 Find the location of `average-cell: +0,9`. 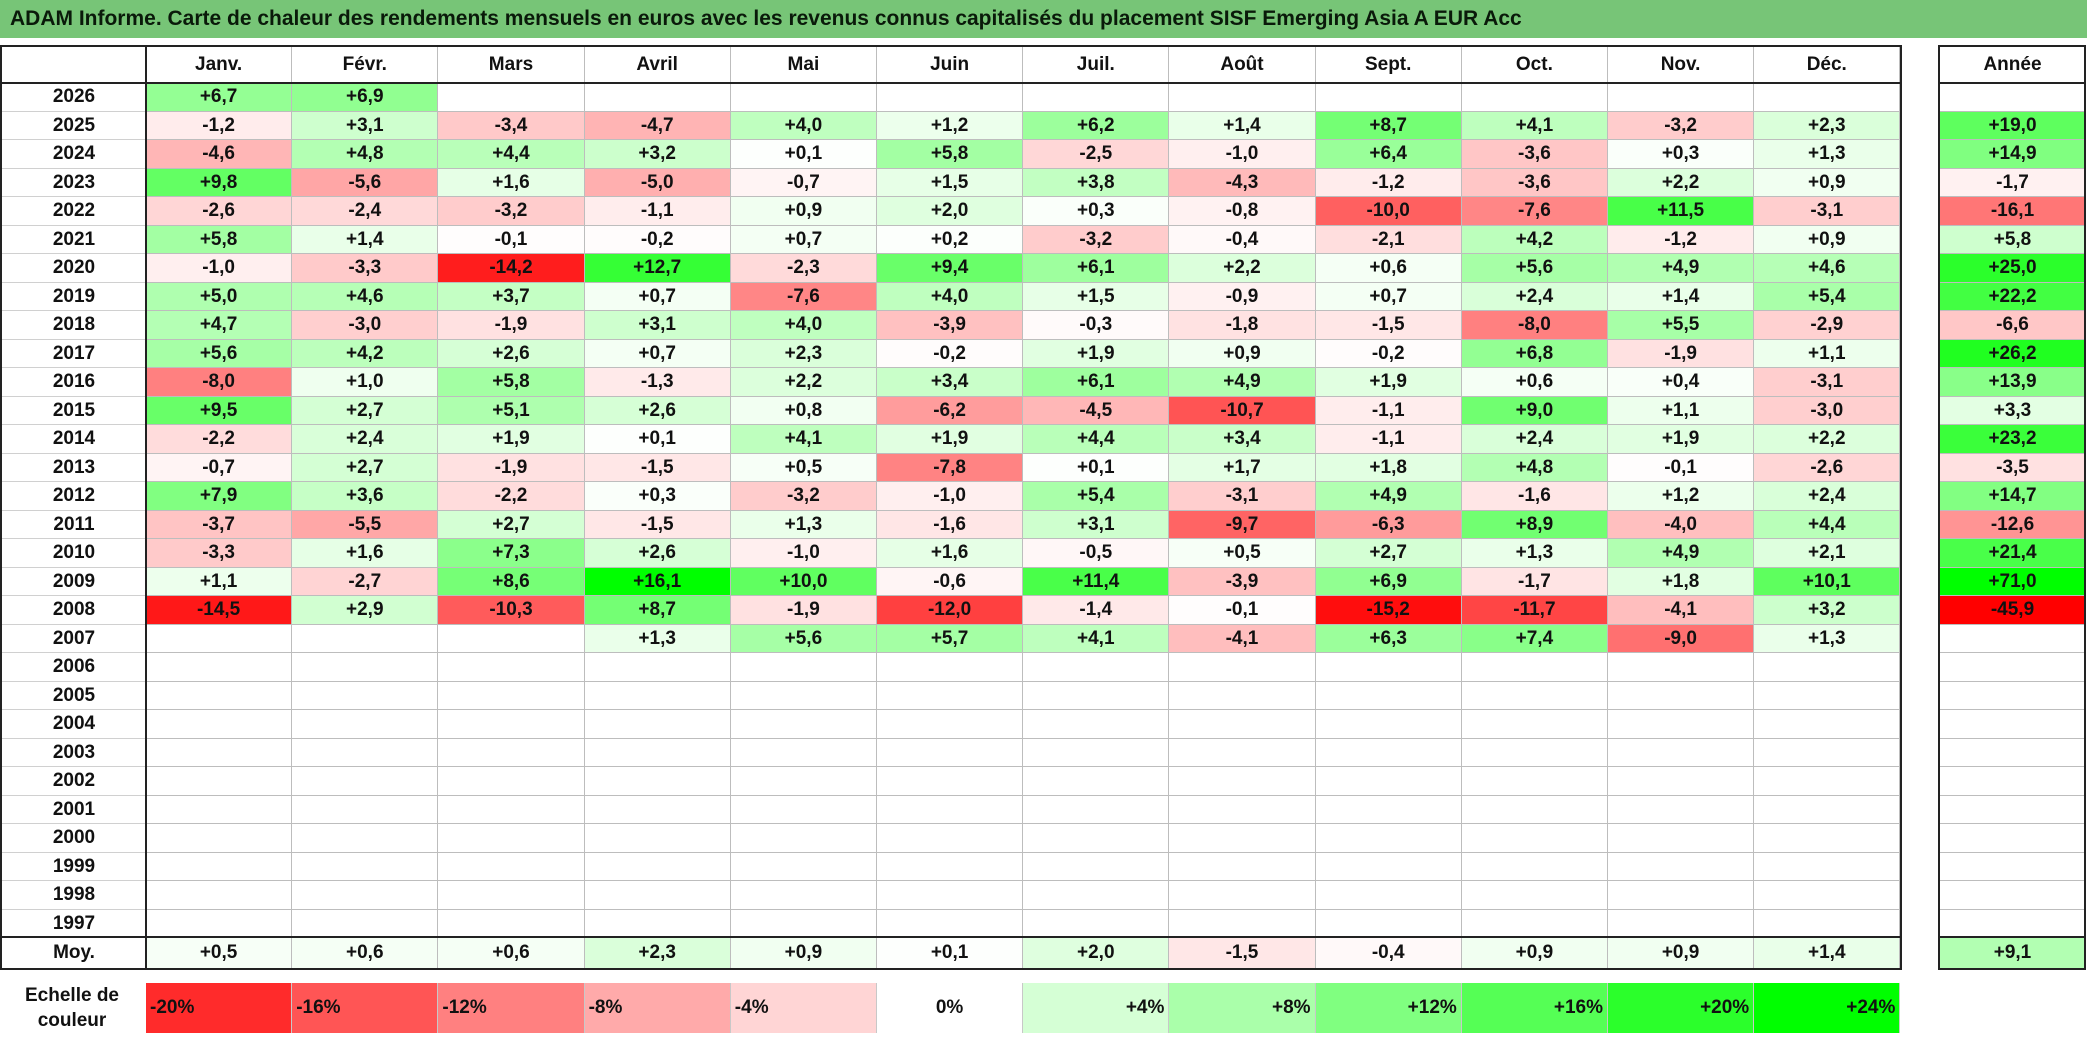

average-cell: +0,9 is located at coordinates (1681, 953).